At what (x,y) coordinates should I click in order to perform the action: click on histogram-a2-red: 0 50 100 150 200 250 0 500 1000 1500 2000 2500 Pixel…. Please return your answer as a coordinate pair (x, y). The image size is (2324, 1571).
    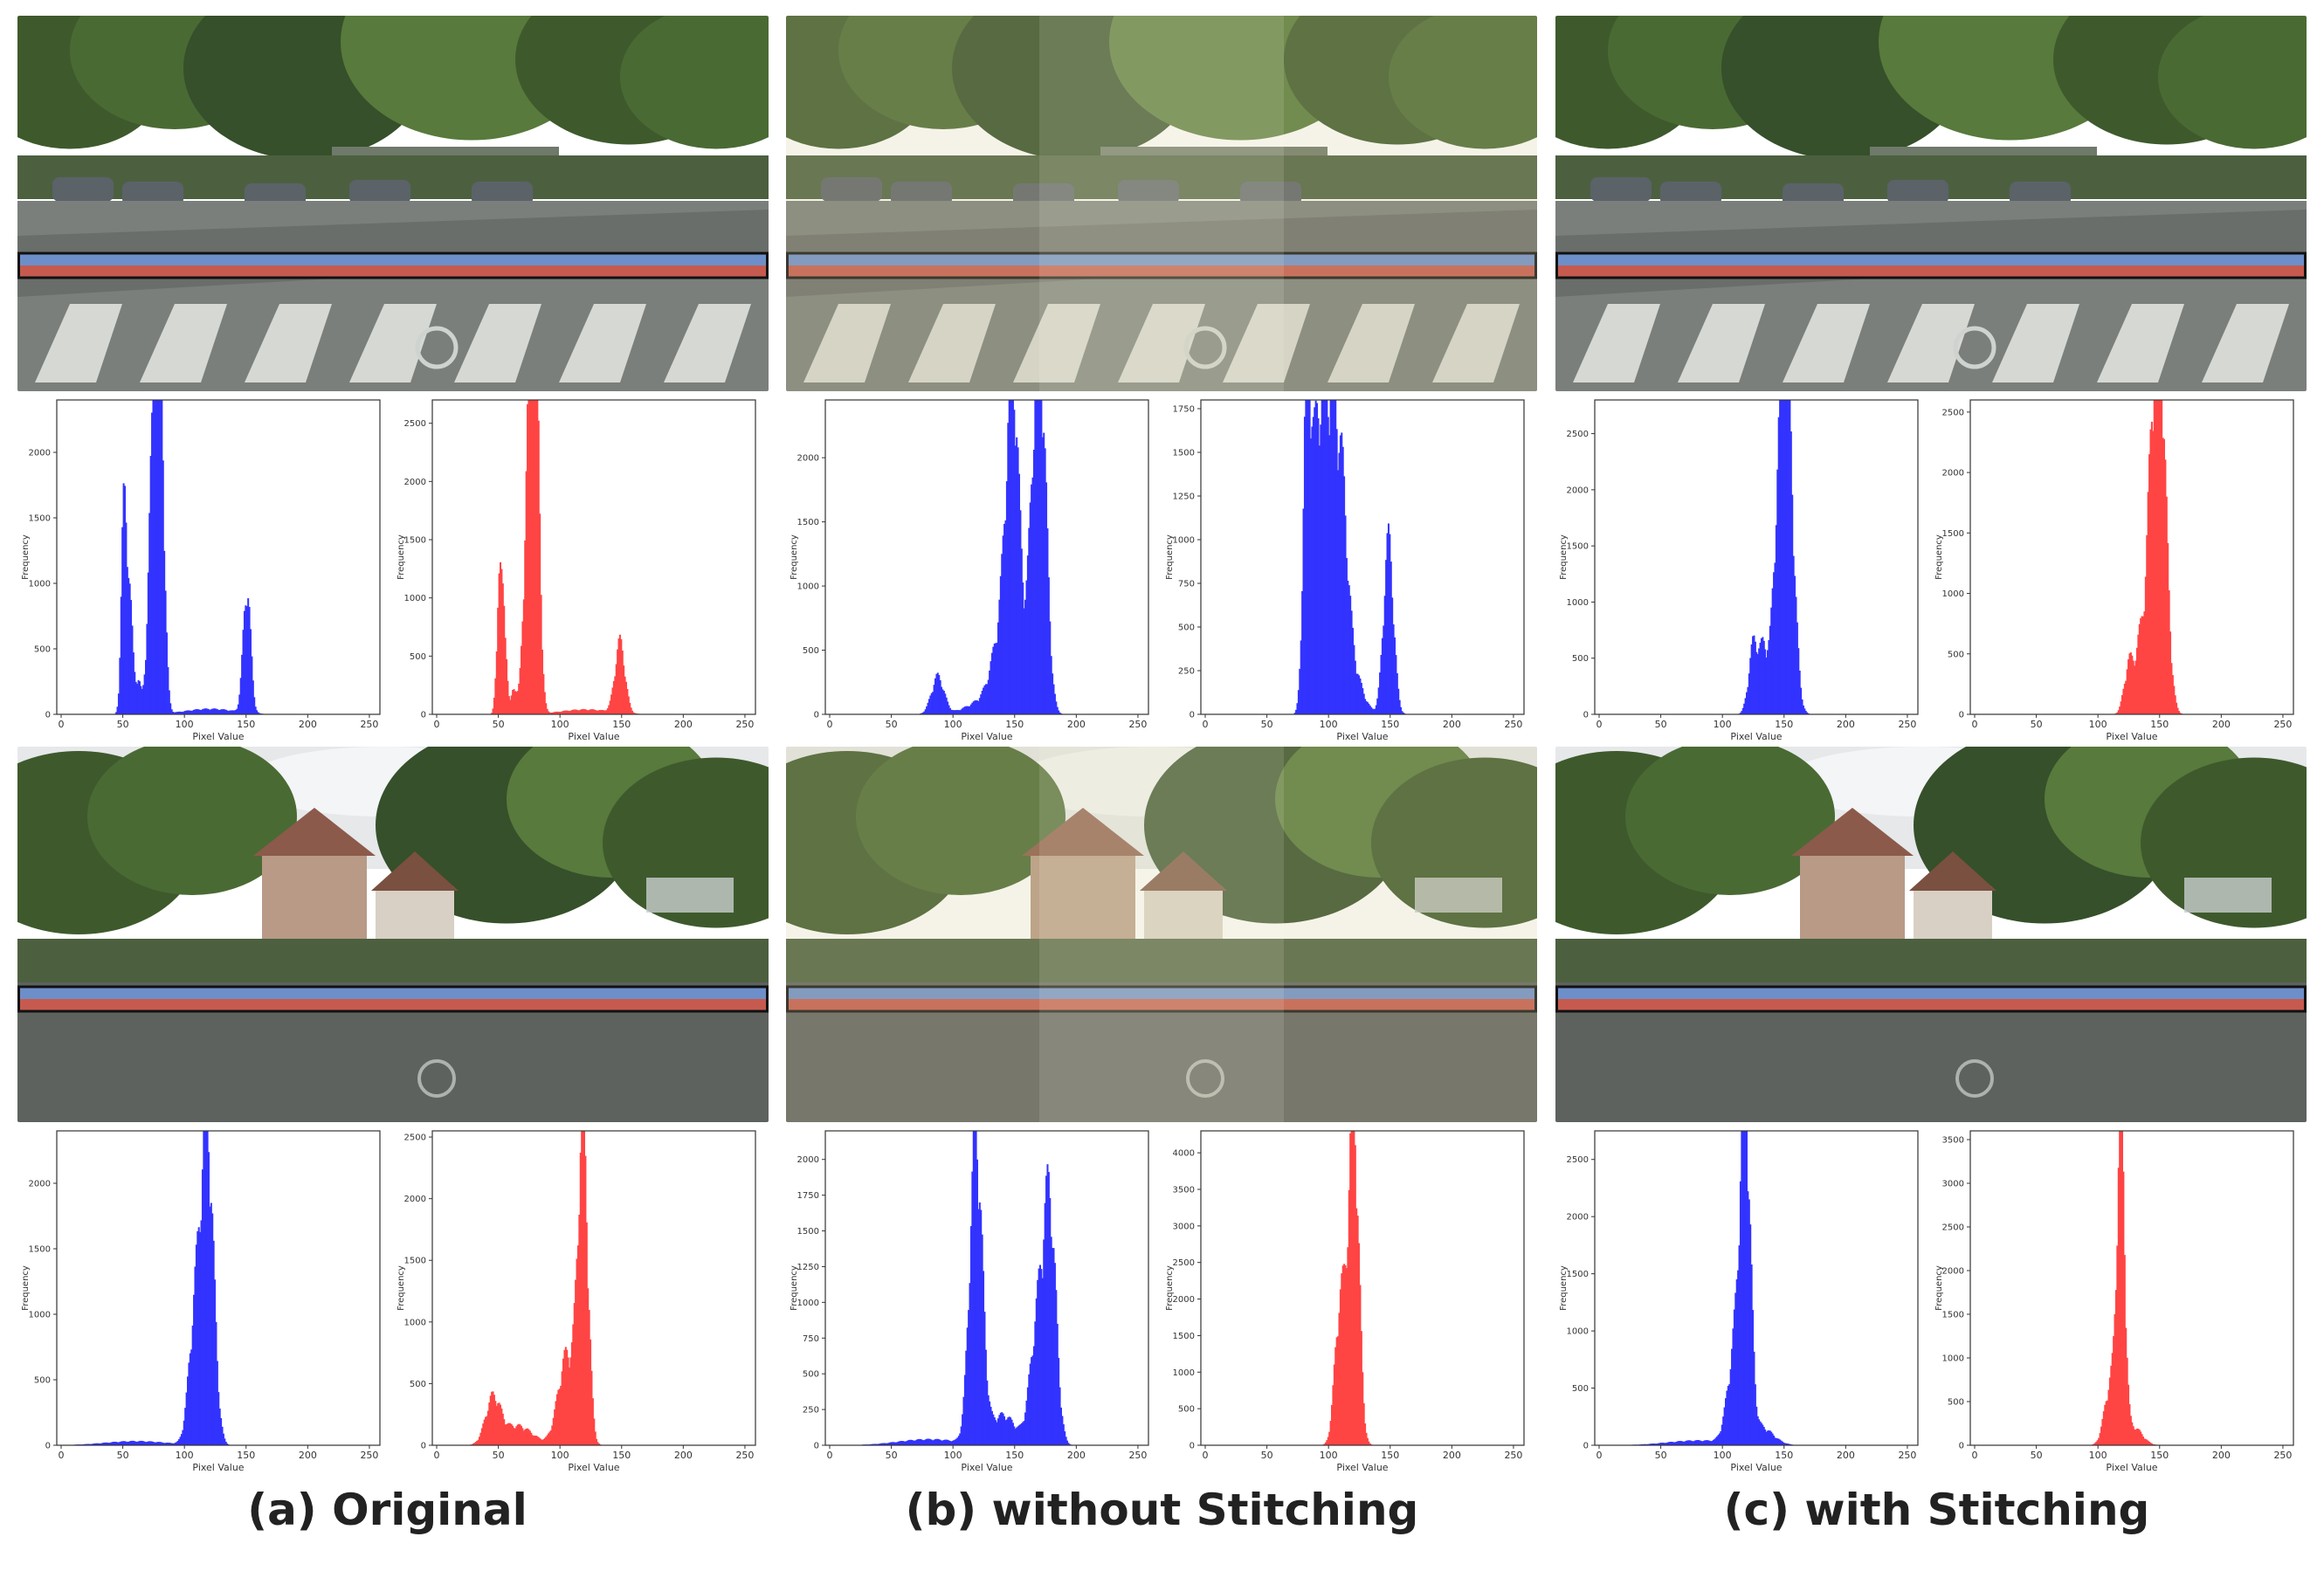
    Looking at the image, I should click on (580, 1298).